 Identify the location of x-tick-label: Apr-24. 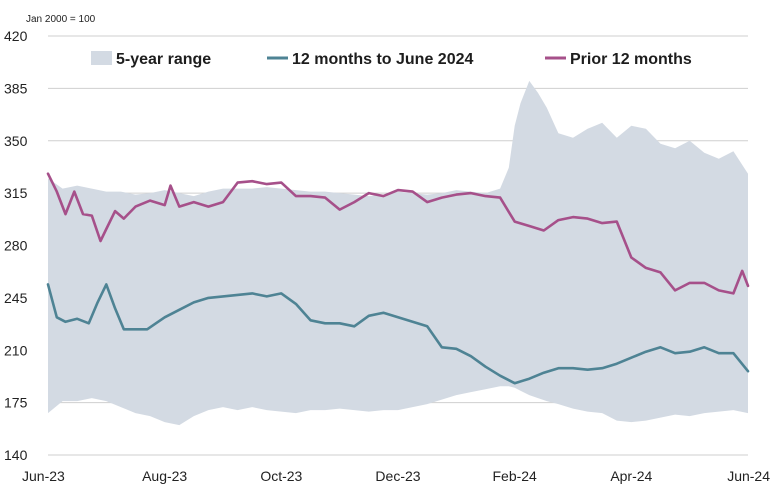
(631, 476).